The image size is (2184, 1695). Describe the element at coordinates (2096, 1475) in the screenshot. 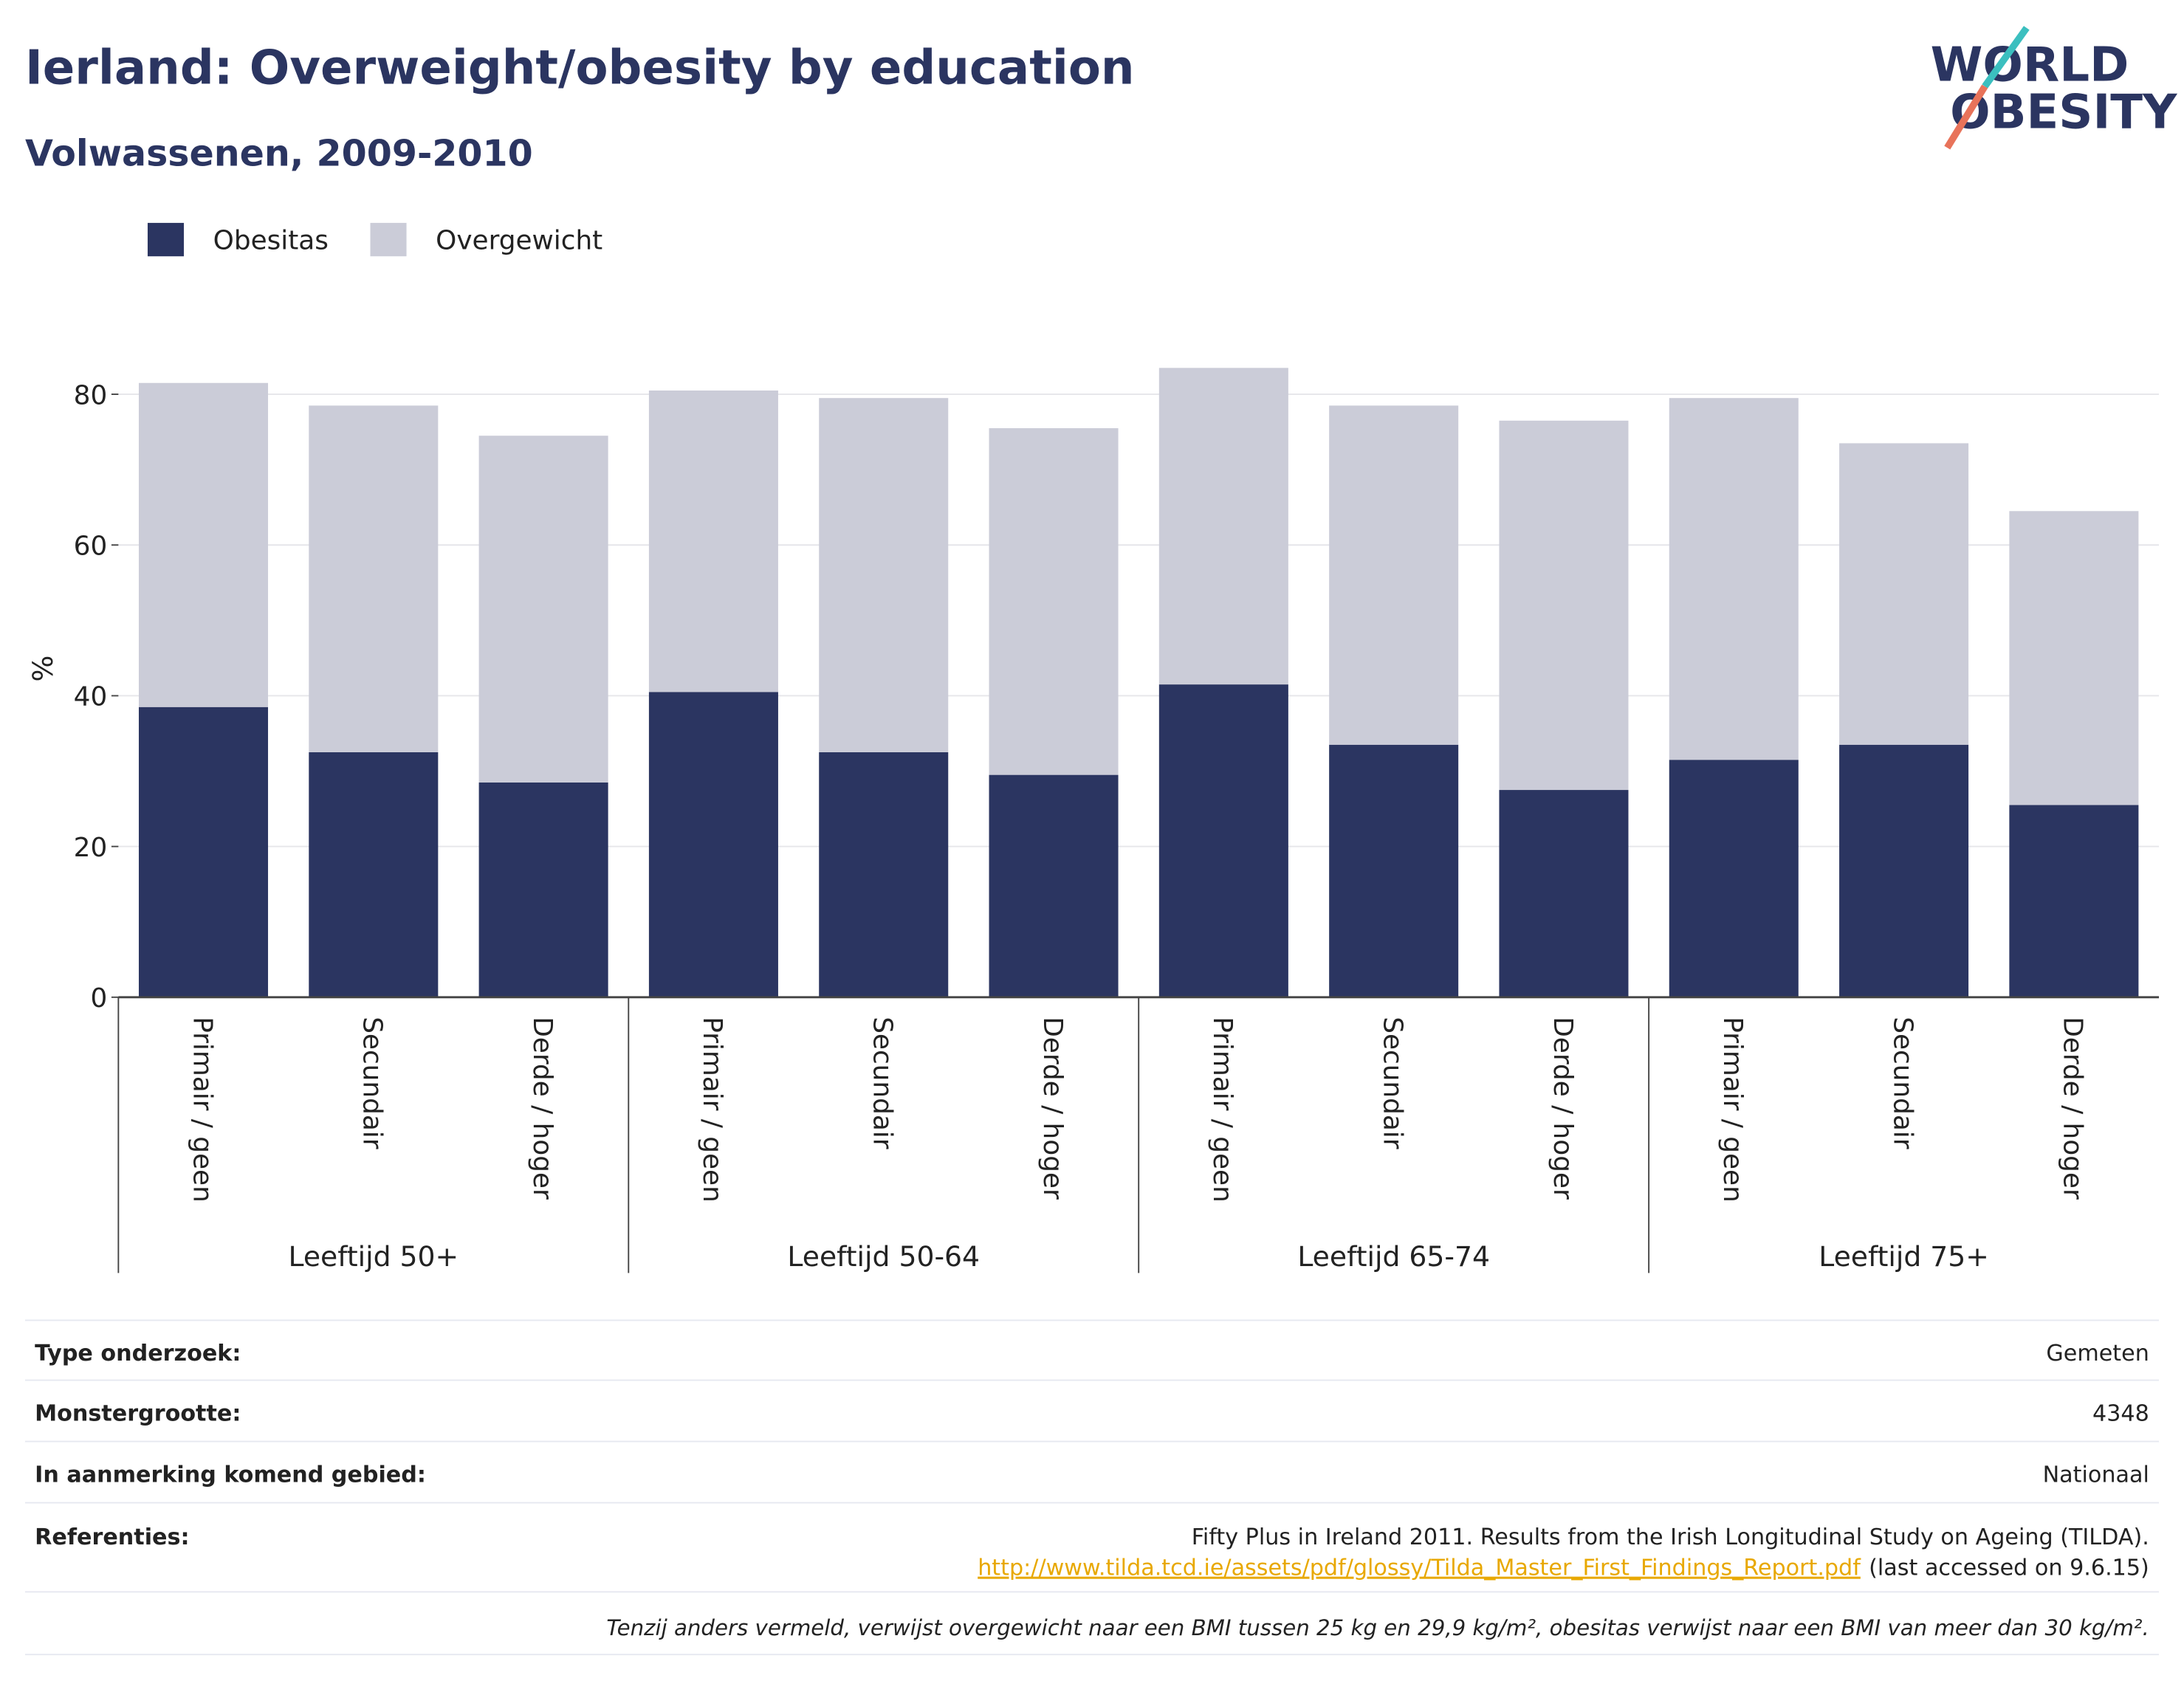

I see `row-value: Nationaal` at that location.